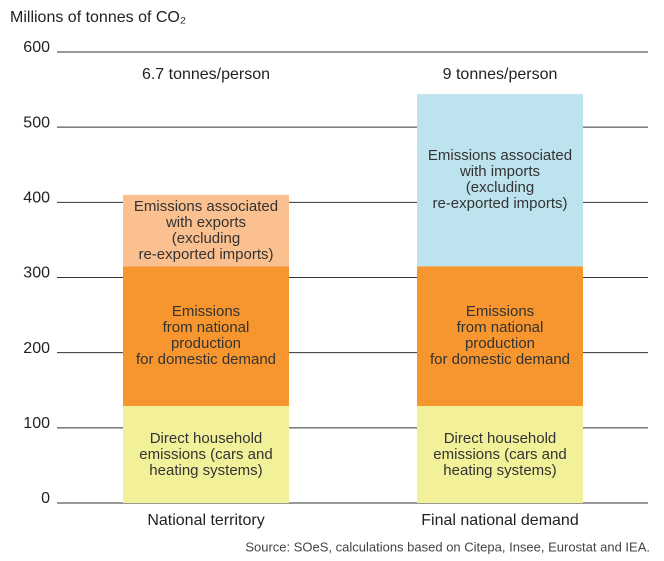 Image resolution: width=664 pixels, height=561 pixels. What do you see at coordinates (98, 17) in the screenshot?
I see `chart-title: Millions of tonnes of CO₂` at bounding box center [98, 17].